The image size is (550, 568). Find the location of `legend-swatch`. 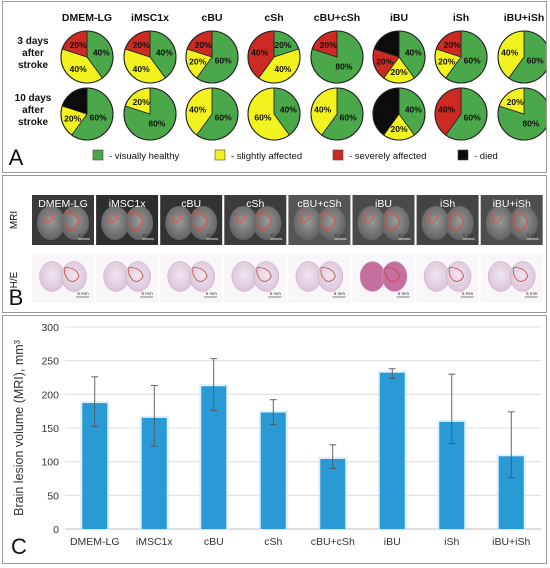

legend-swatch is located at coordinates (220, 155).